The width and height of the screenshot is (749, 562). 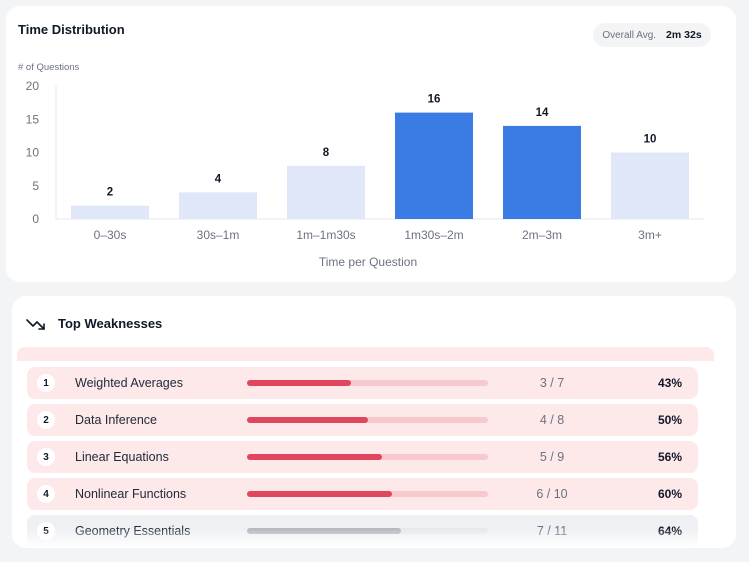 I want to click on weakness-percent: 43%, so click(x=669, y=383).